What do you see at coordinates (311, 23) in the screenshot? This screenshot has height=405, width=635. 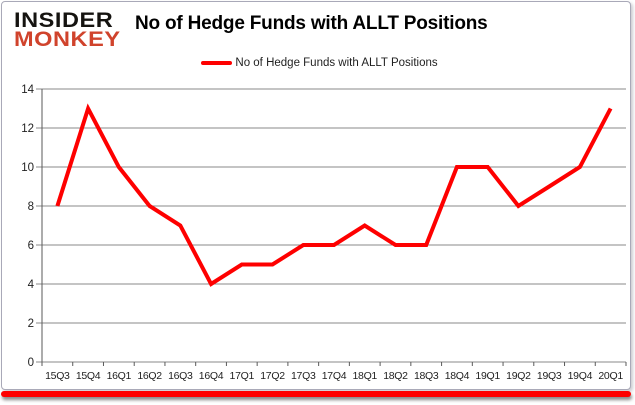 I see `chart-title: No of Hedge Funds with ALLT Positions` at bounding box center [311, 23].